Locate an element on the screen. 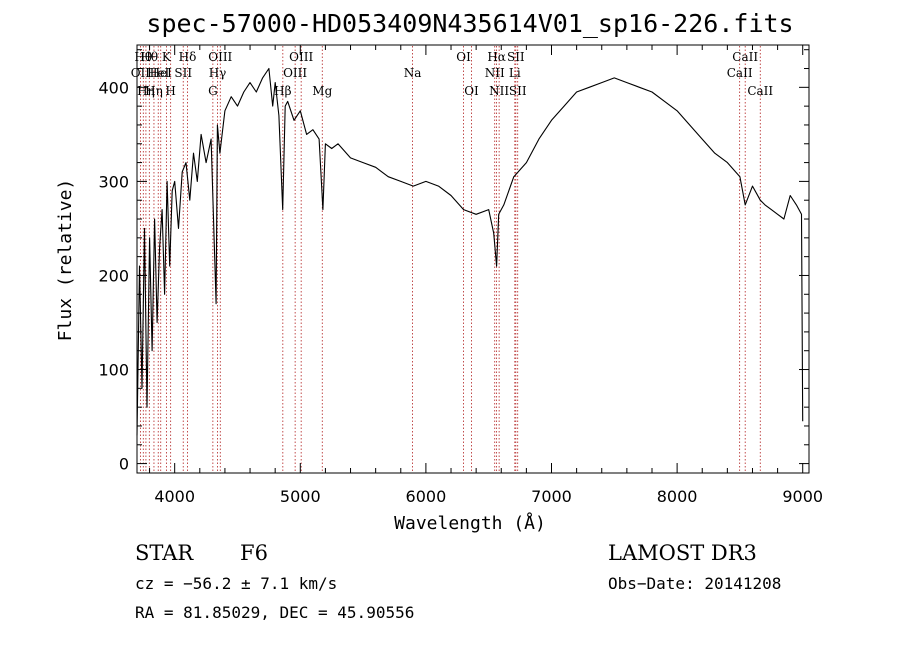  line-label: K is located at coordinates (167, 57).